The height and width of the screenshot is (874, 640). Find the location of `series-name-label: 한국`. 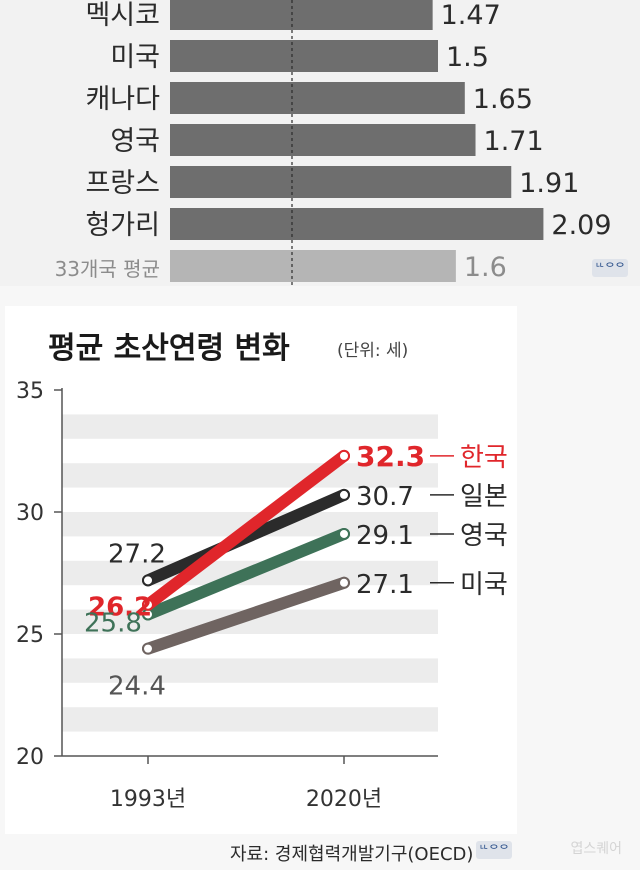

series-name-label: 한국 is located at coordinates (484, 458).